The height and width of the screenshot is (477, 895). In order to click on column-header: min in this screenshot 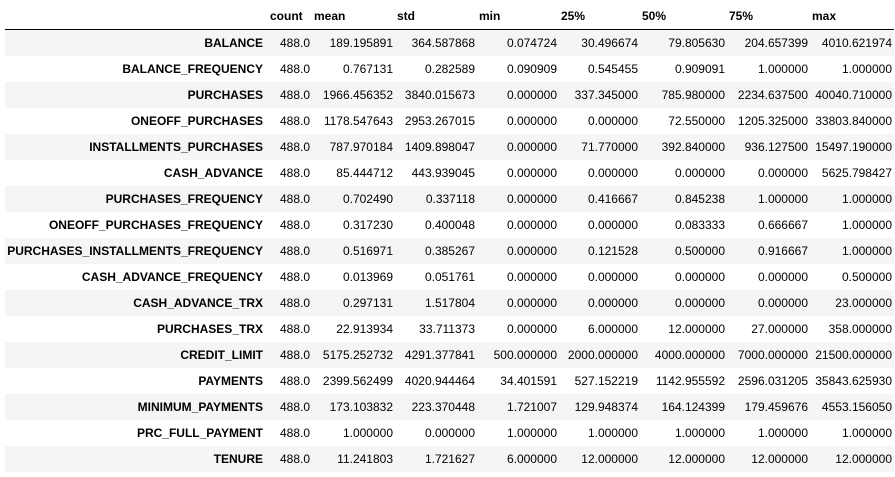, I will do `click(518, 16)`.